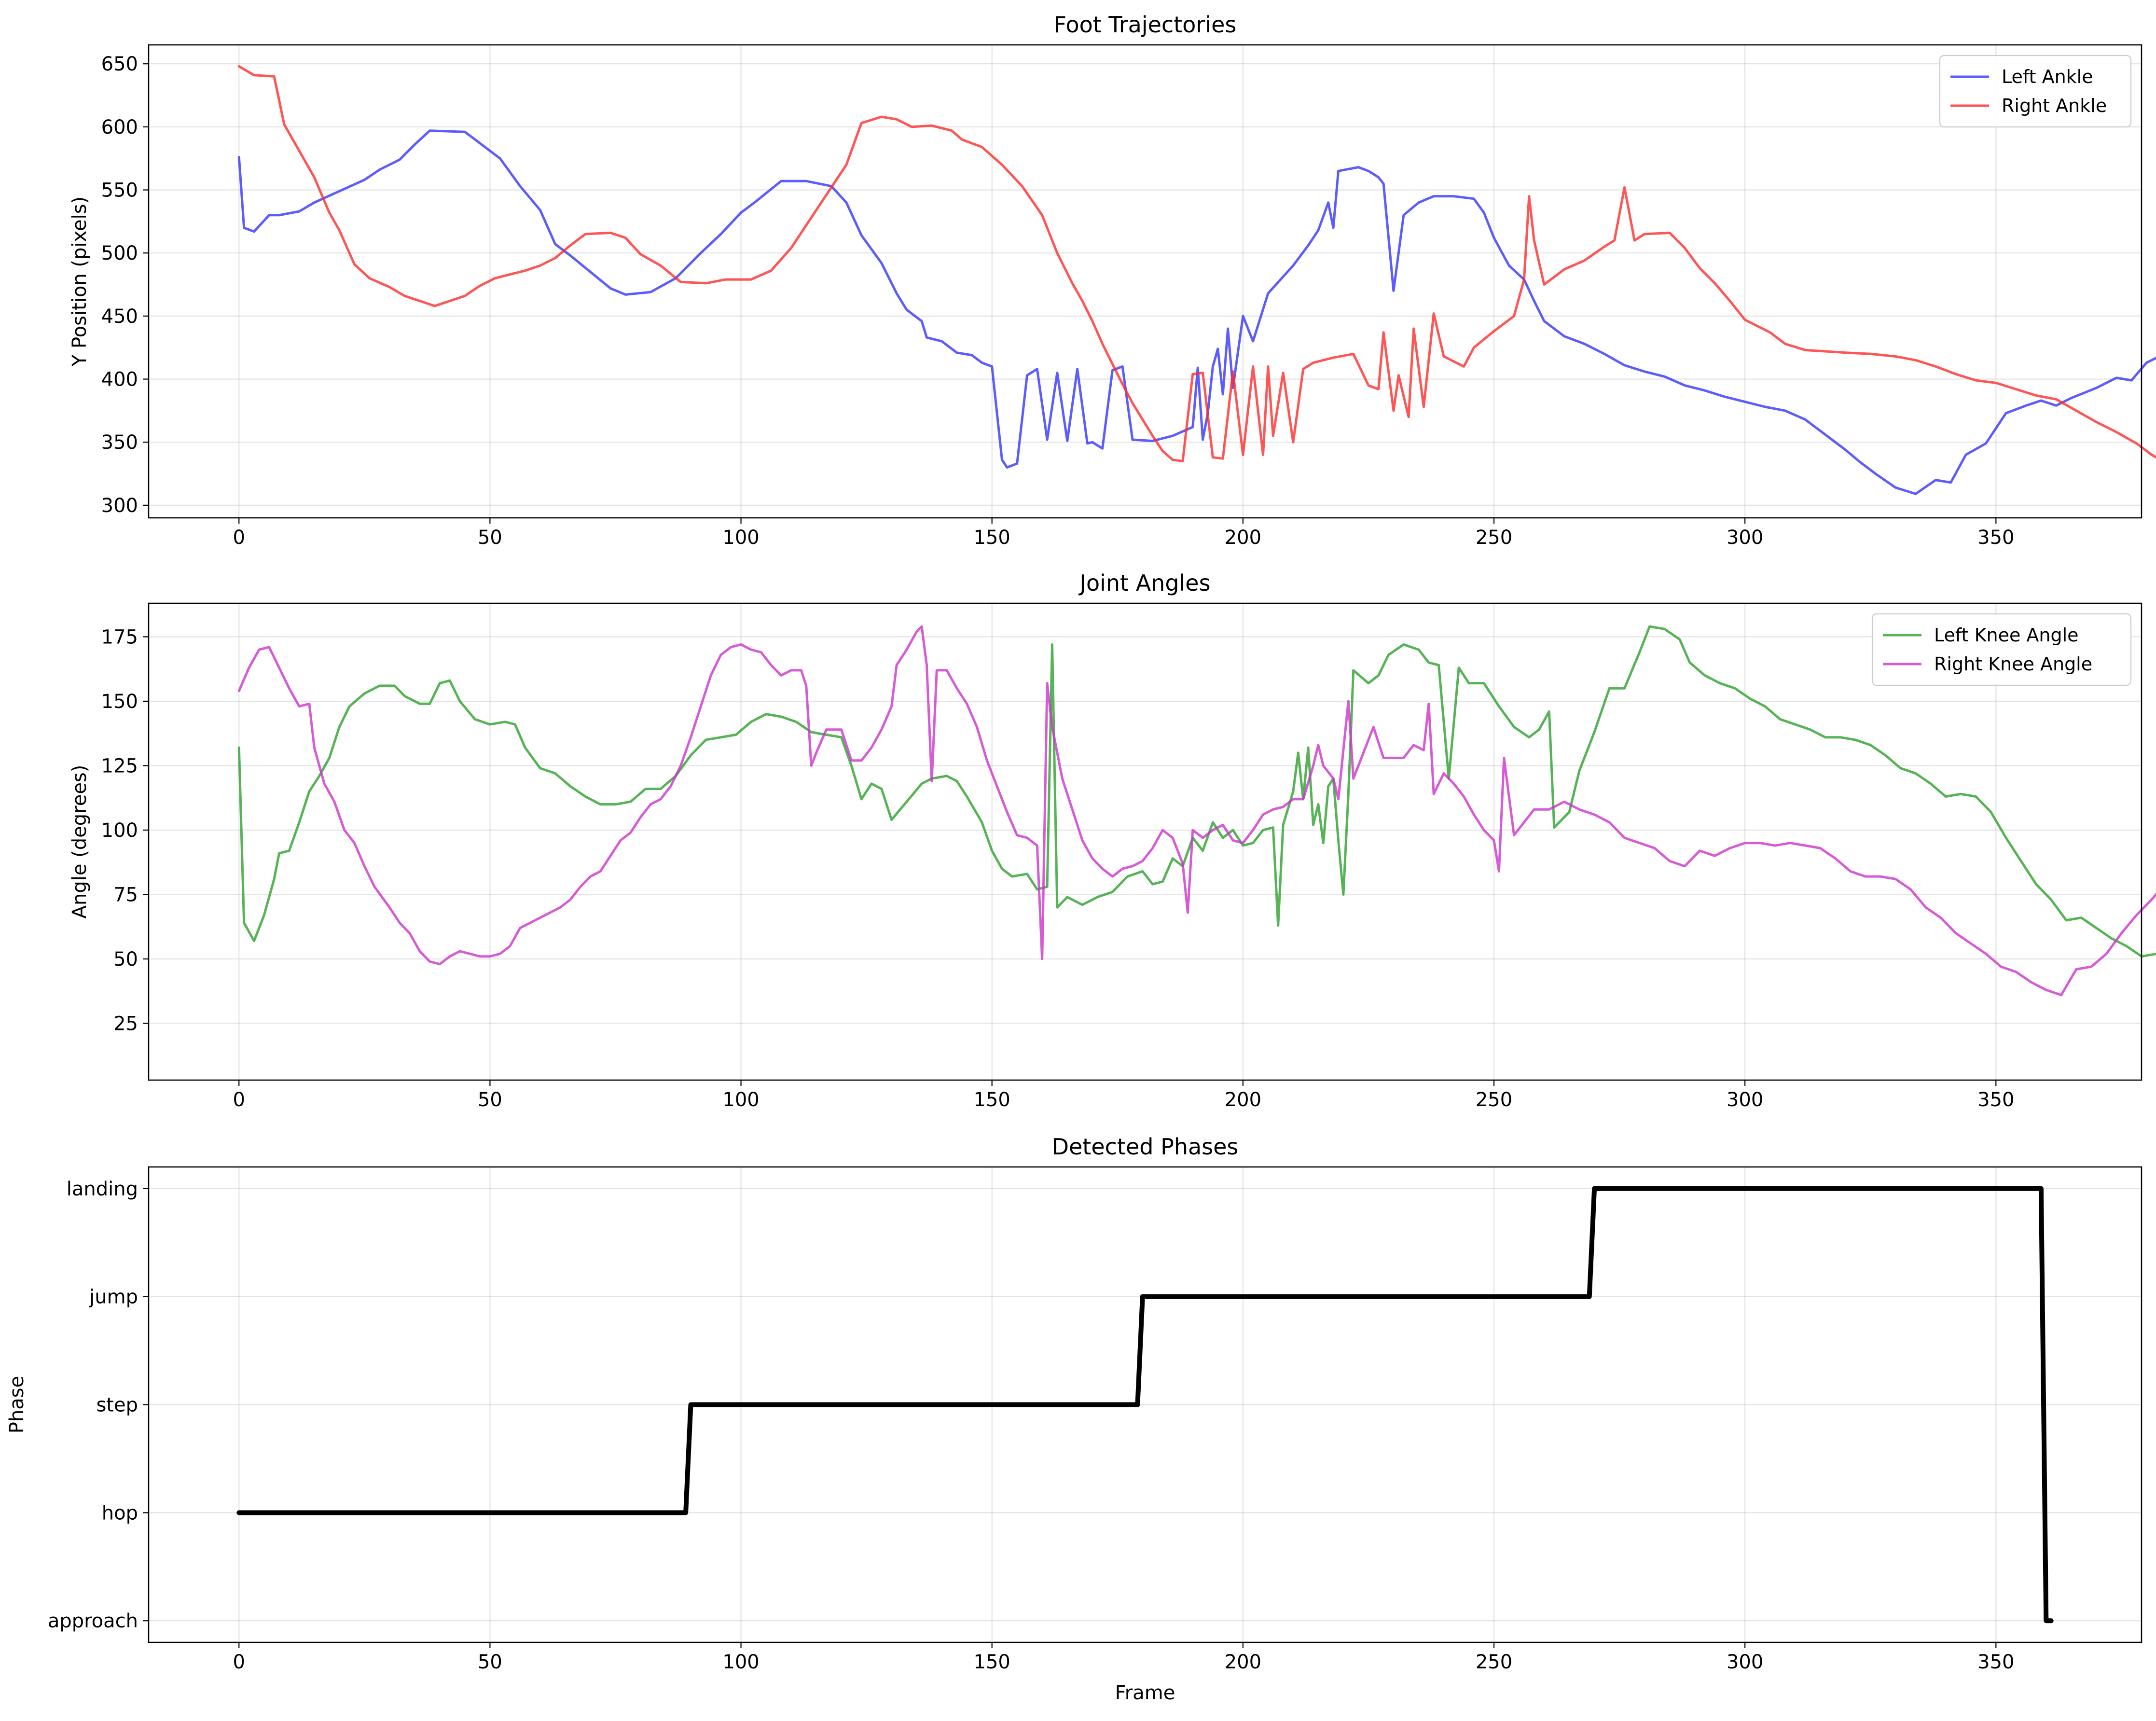 This screenshot has width=2156, height=1721. I want to click on y-tick-label: 500, so click(119, 253).